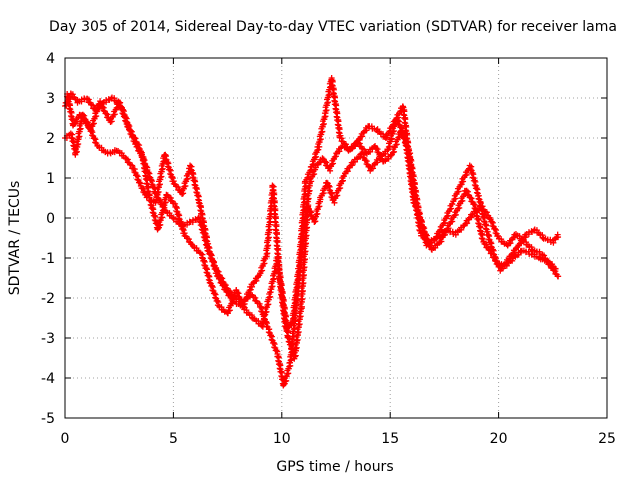 This screenshot has height=480, width=640. What do you see at coordinates (48, 339) in the screenshot?
I see `y-tick-label: -3` at bounding box center [48, 339].